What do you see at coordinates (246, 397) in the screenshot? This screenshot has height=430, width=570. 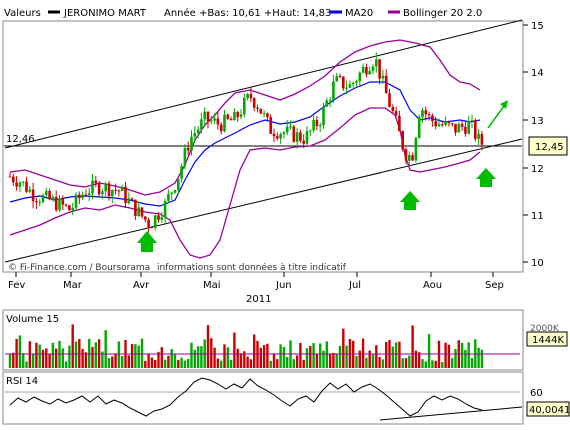 I see `rsi-line` at bounding box center [246, 397].